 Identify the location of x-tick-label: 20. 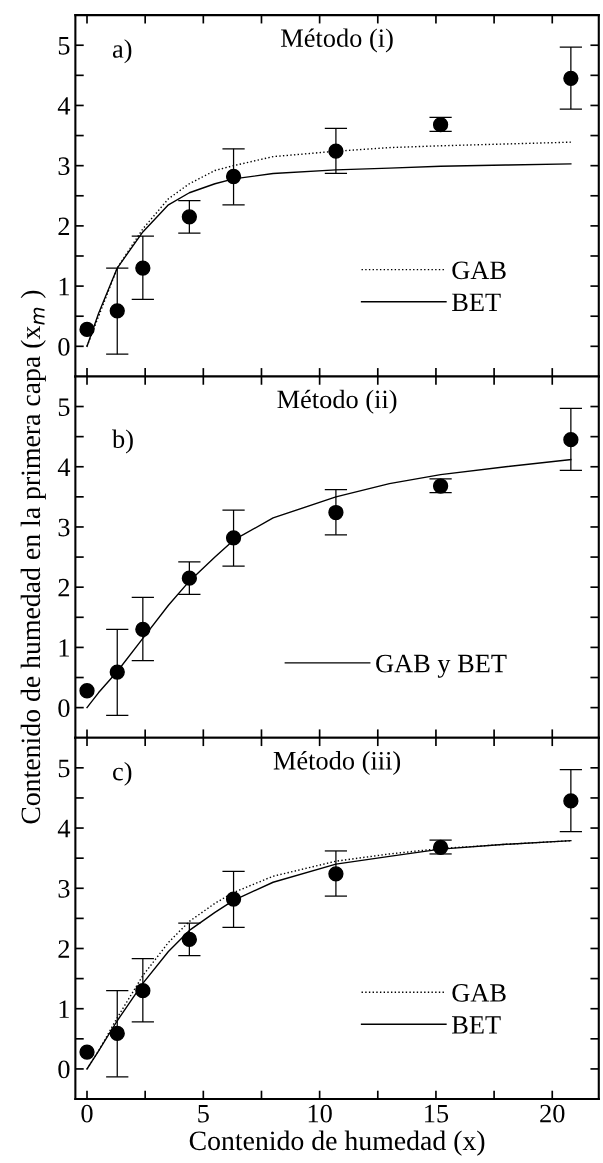
(552, 1113).